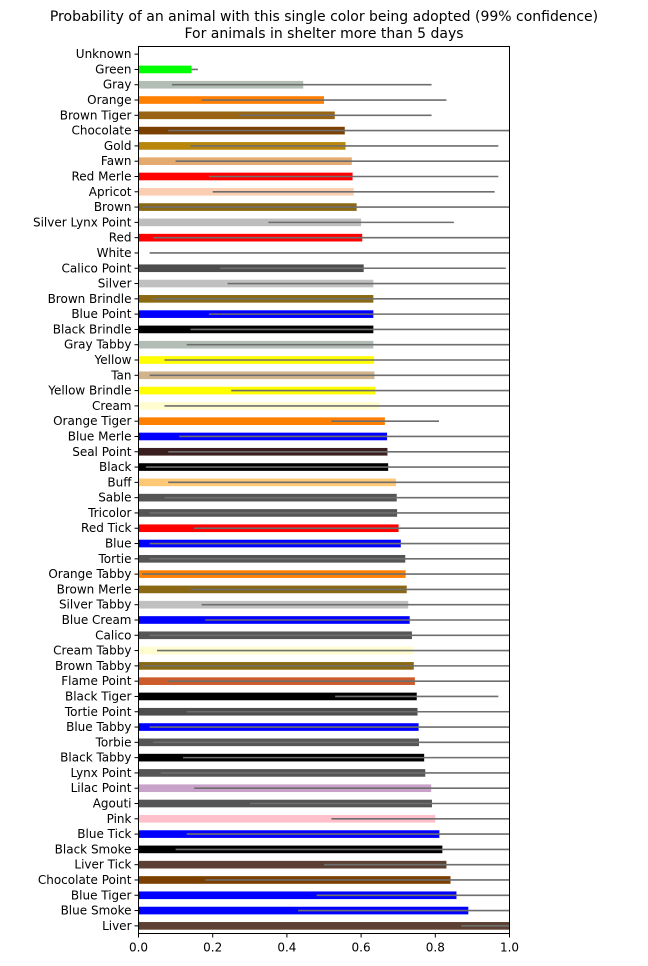 The width and height of the screenshot is (648, 966). I want to click on y-tick-label: Brown Merle, so click(94, 589).